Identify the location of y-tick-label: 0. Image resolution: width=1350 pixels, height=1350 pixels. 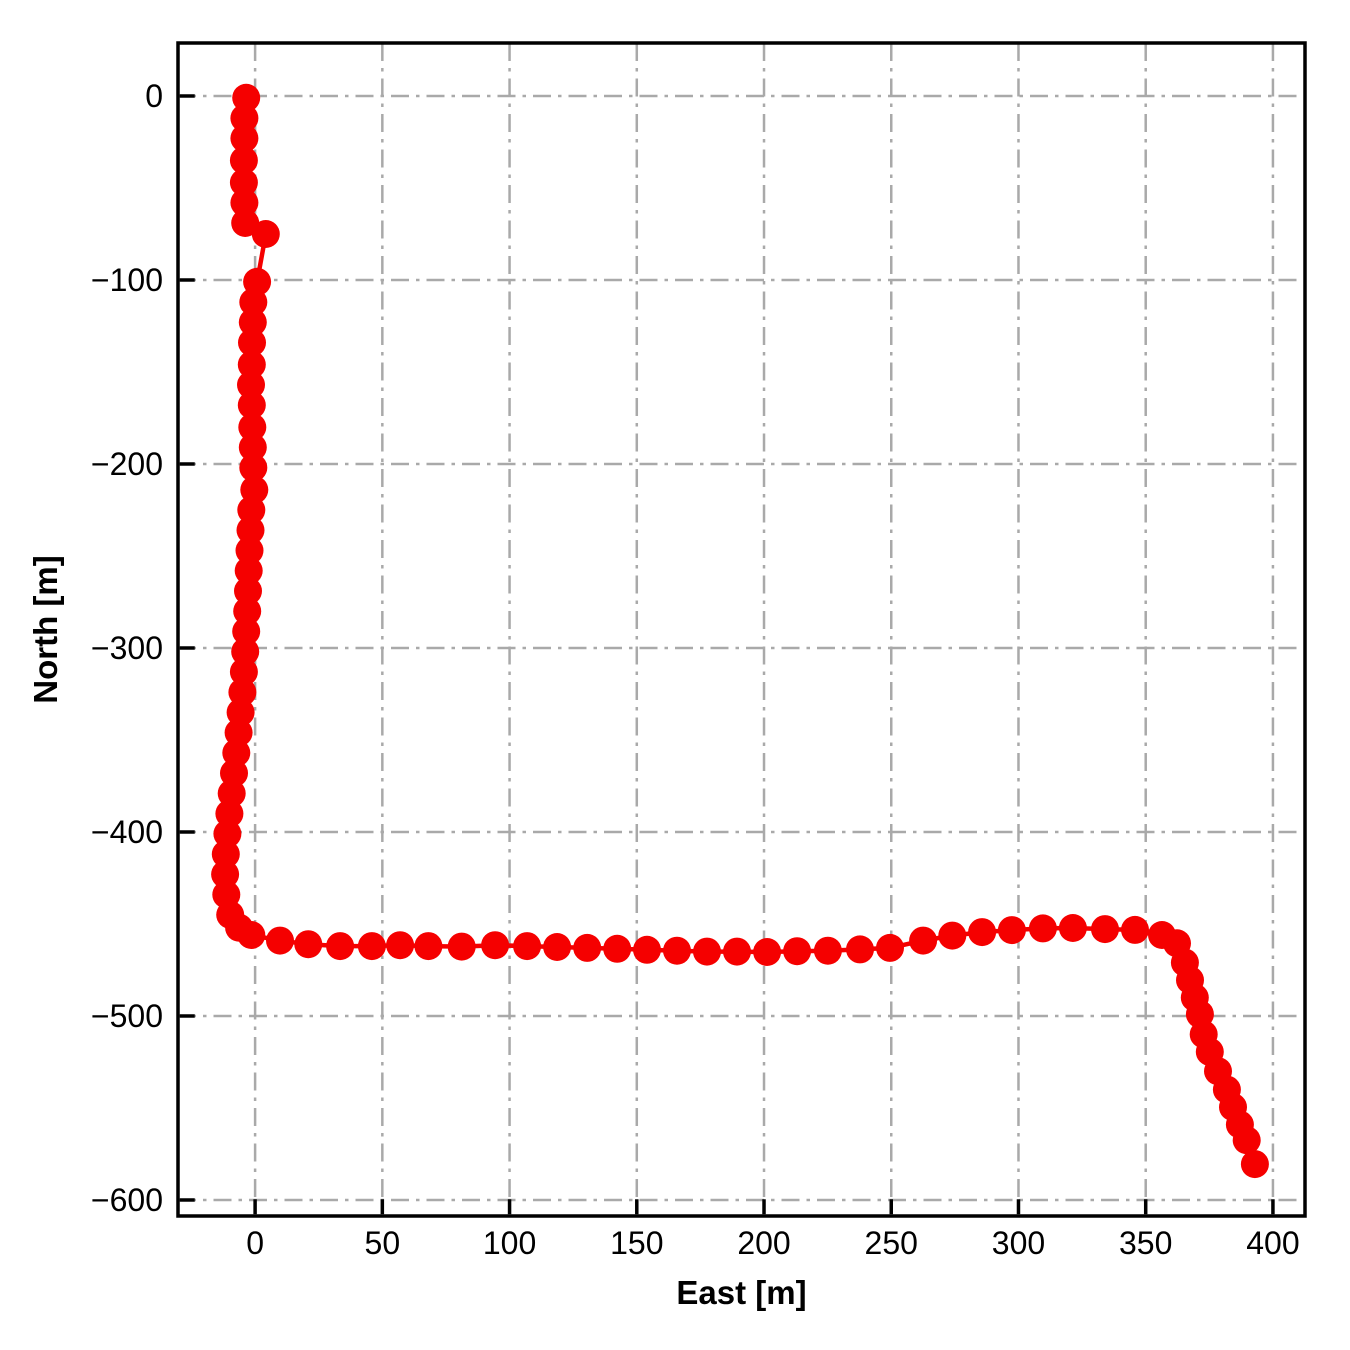
(154, 96).